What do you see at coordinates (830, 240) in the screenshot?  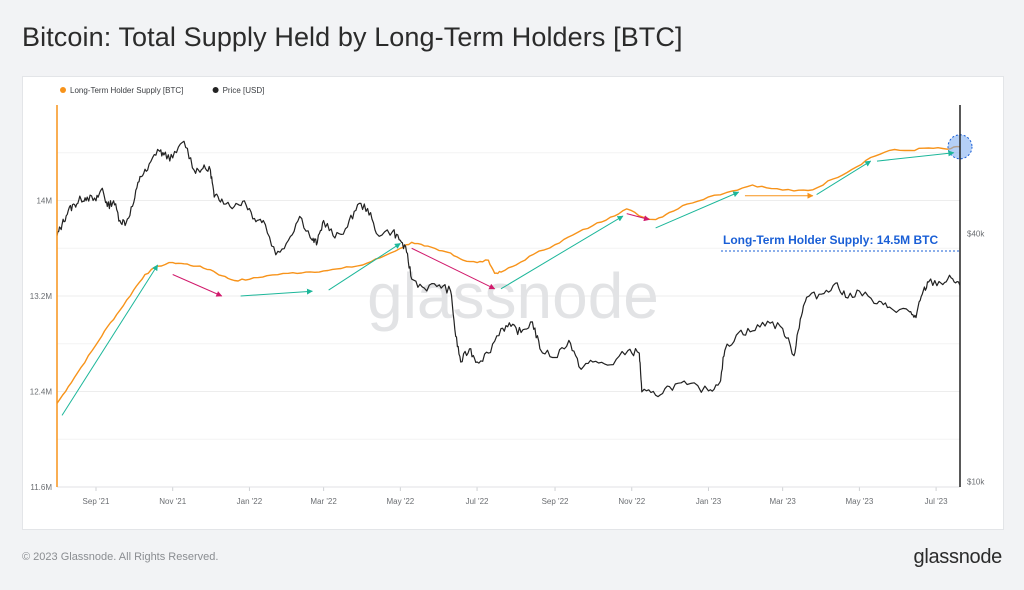 I see `callout-label: Long-Term Holder Supply: 14.5M BTC` at bounding box center [830, 240].